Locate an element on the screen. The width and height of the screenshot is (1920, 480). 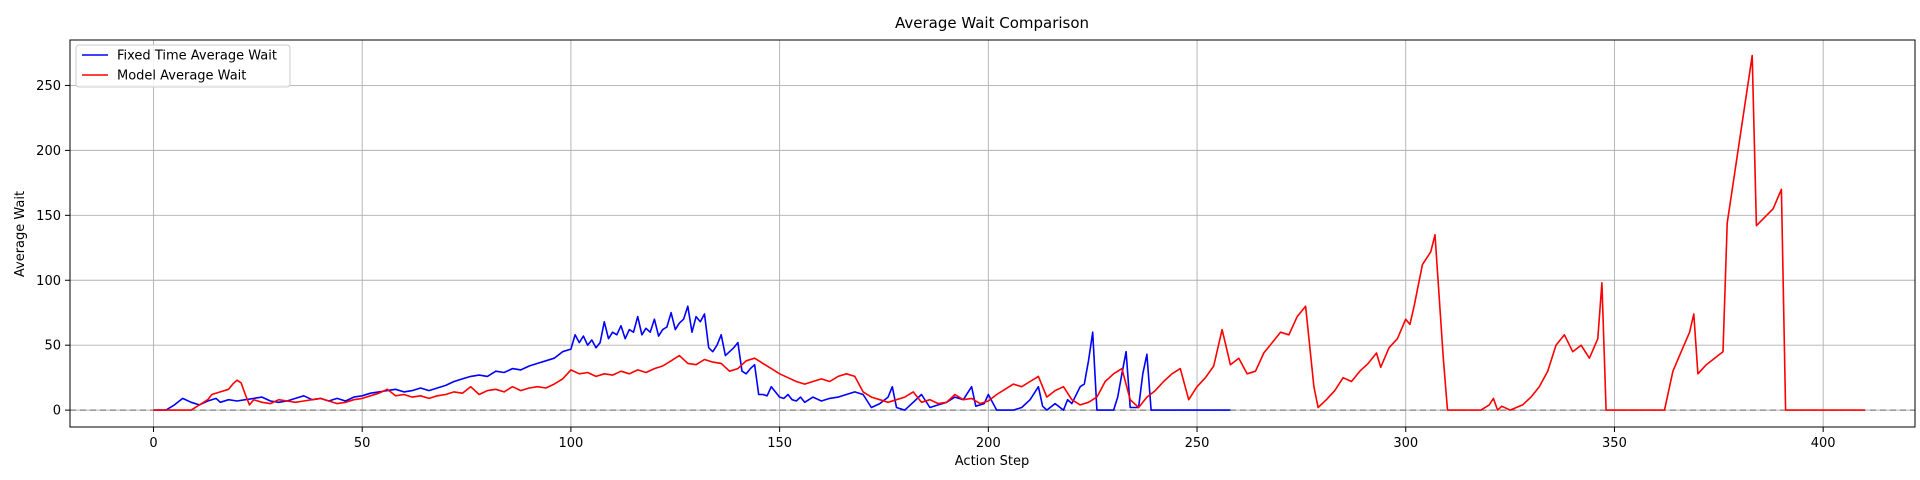
y-tick-label: 50 is located at coordinates (52, 346).